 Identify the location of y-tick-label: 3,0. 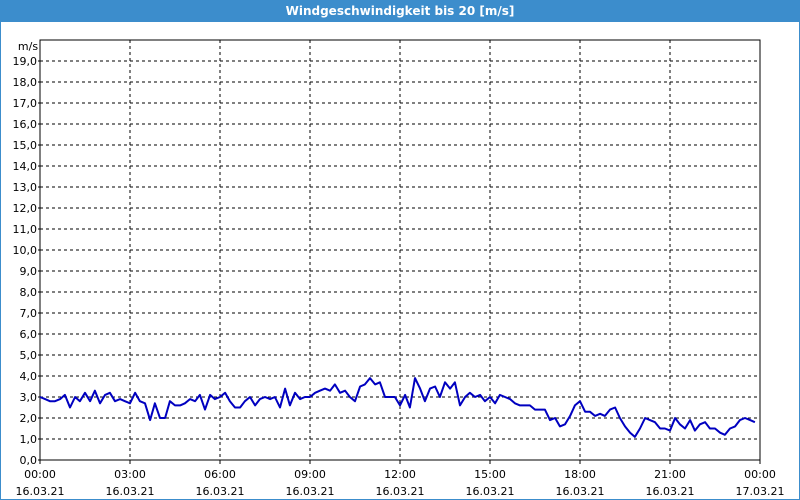
(29, 397).